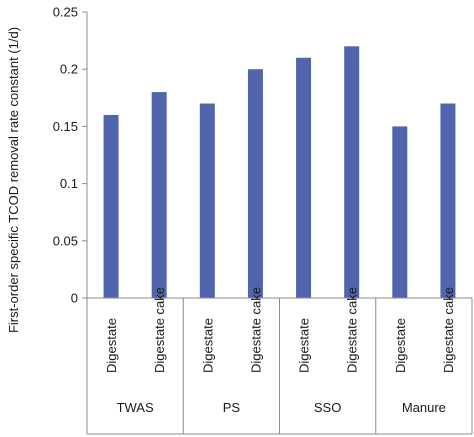 The image size is (474, 437). I want to click on y-tick-label: 0.05, so click(65, 240).